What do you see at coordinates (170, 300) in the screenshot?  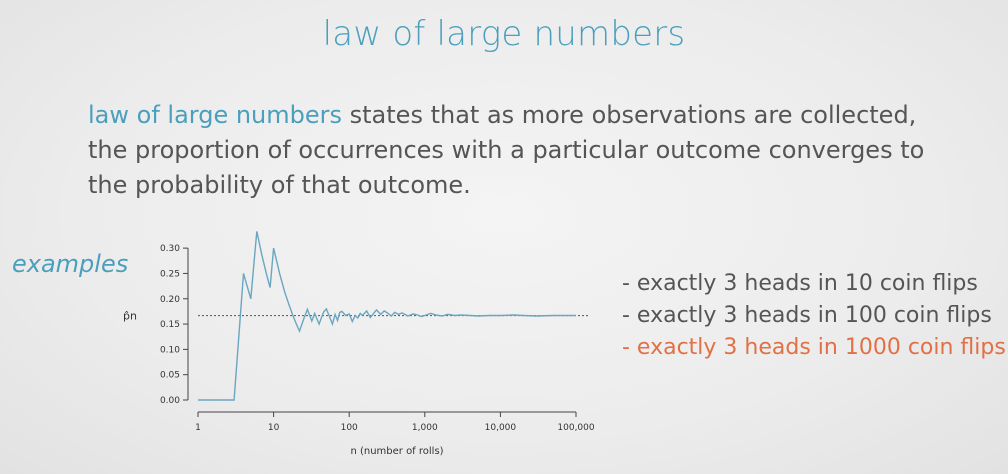 I see `y-tick-label: 0.20` at bounding box center [170, 300].